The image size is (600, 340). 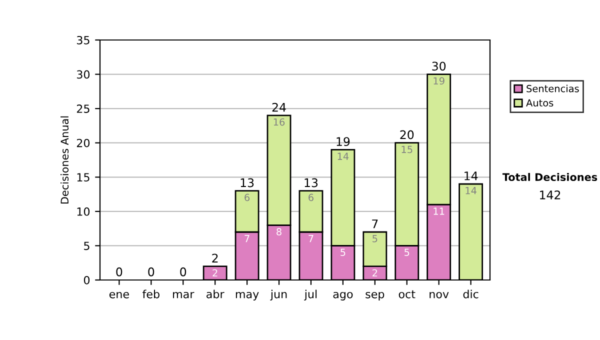 I want to click on x-tick-label: jul, so click(x=310, y=295).